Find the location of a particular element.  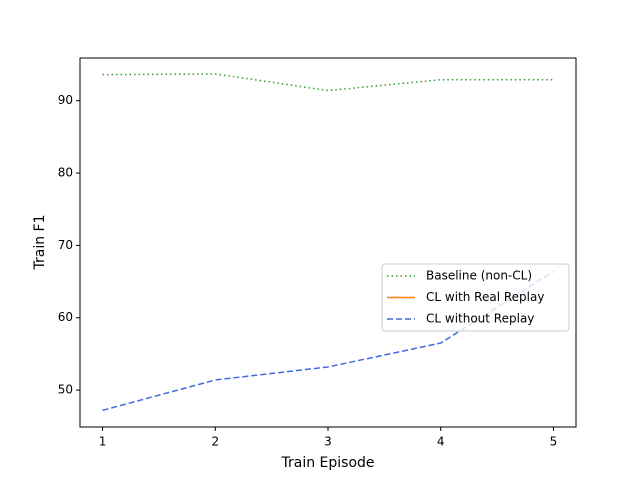

y-tick-label: 60 is located at coordinates (65, 317).